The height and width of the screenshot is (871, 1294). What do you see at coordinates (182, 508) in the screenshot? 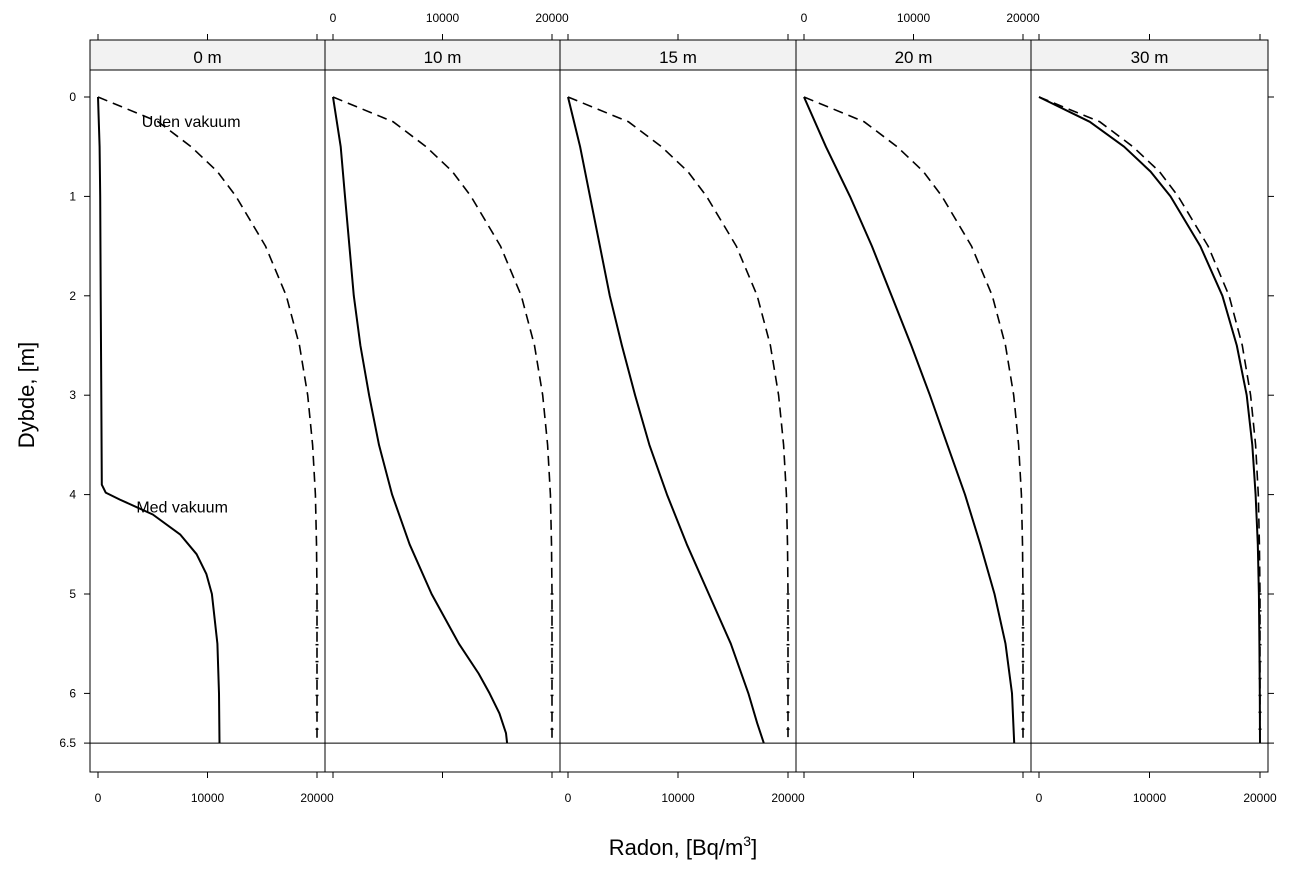
I see `annotation: Med vakuum` at bounding box center [182, 508].